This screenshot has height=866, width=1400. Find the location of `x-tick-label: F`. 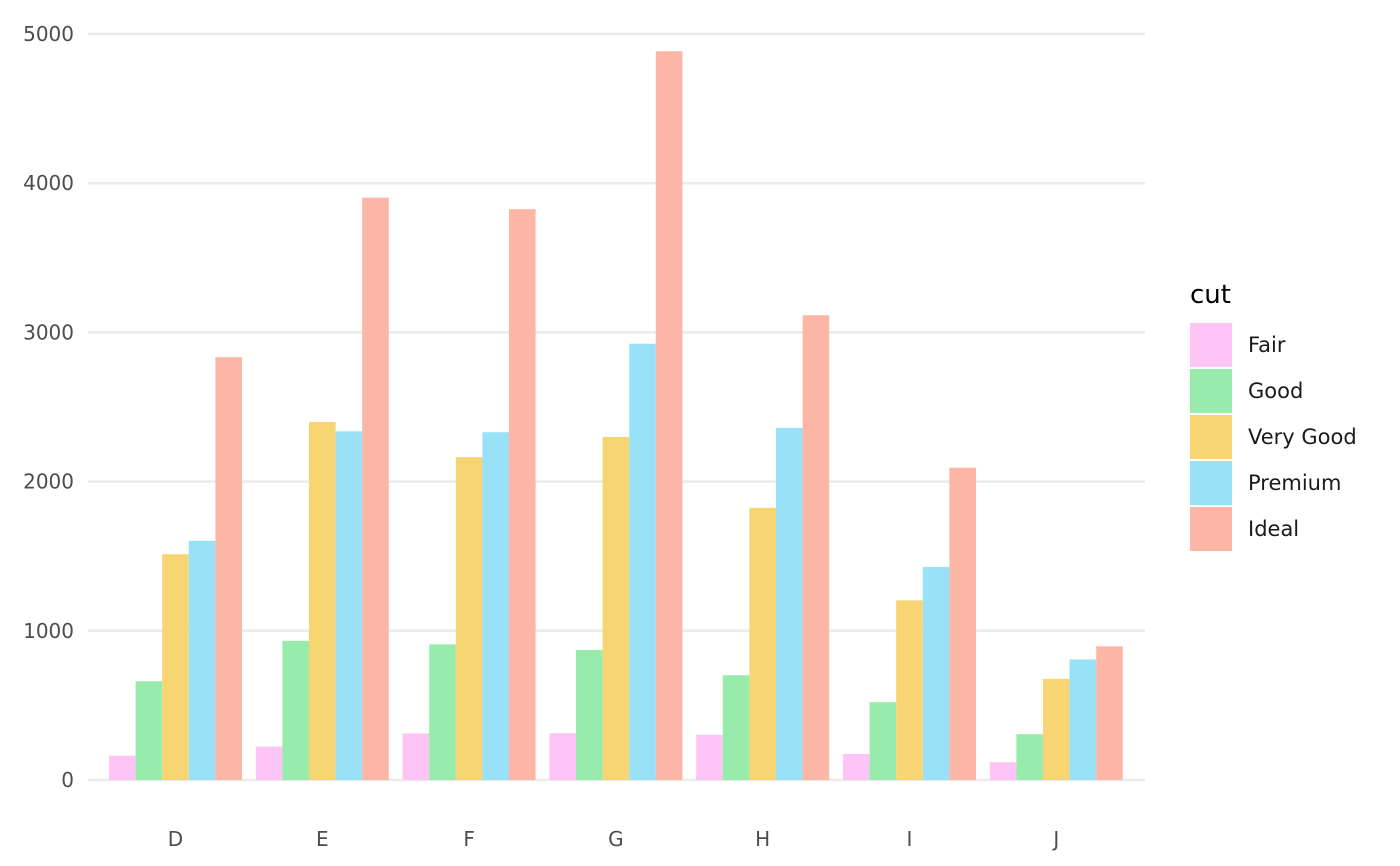

x-tick-label: F is located at coordinates (469, 839).